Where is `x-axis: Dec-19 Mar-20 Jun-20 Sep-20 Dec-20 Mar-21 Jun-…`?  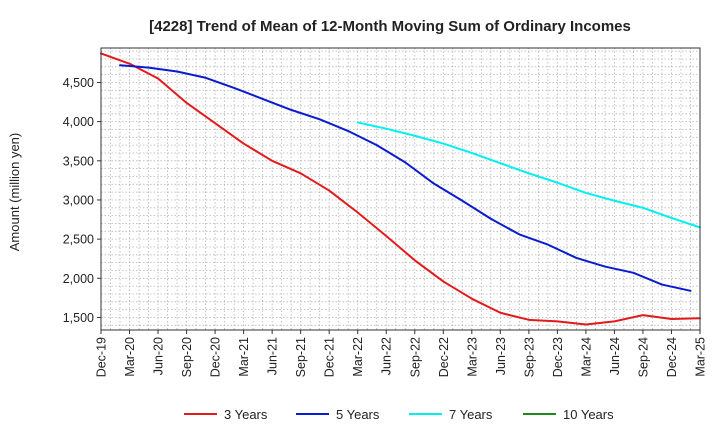 x-axis: Dec-19 Mar-20 Jun-20 Sep-20 Dec-20 Mar-21 Jun-… is located at coordinates (401, 353).